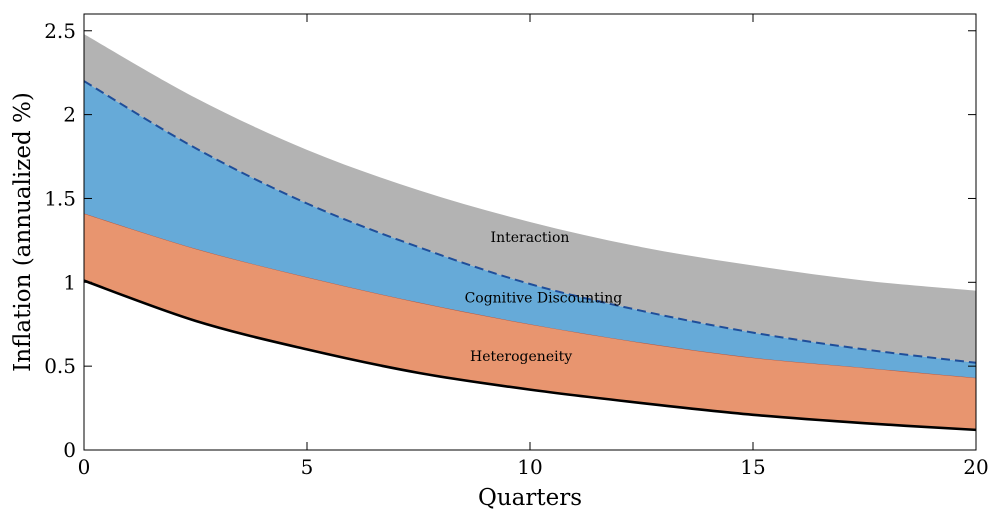 This screenshot has width=990, height=512. What do you see at coordinates (530, 498) in the screenshot?
I see `x-axis-title: Quarters` at bounding box center [530, 498].